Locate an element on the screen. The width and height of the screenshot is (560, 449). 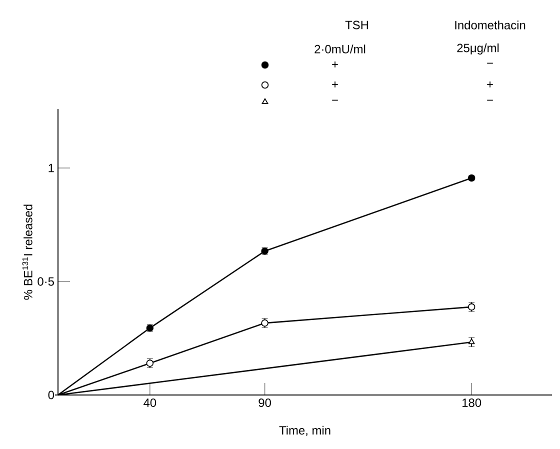
x-tick-label: 180 is located at coordinates (472, 402).